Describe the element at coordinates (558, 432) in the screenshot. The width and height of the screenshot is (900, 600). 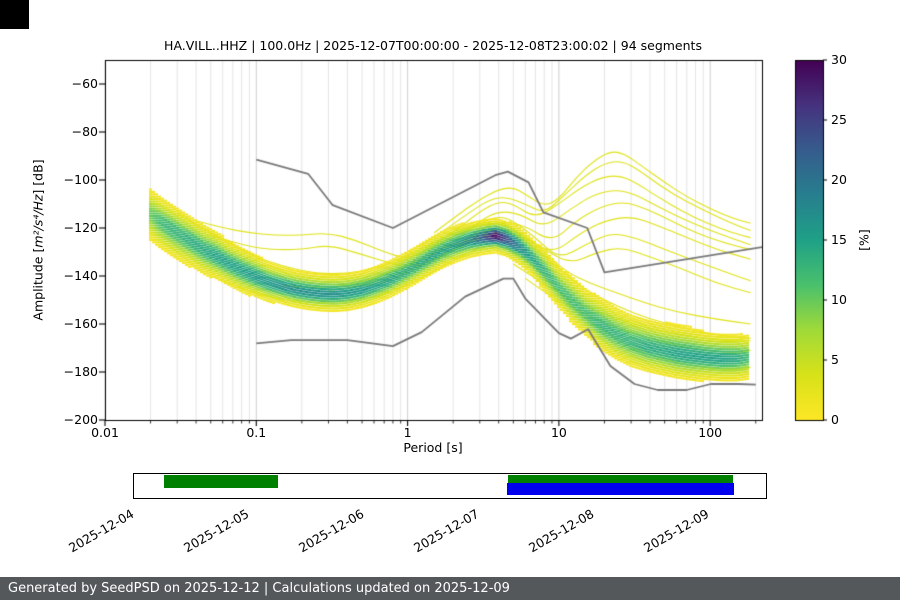
I see `x-tick-label: 10` at that location.